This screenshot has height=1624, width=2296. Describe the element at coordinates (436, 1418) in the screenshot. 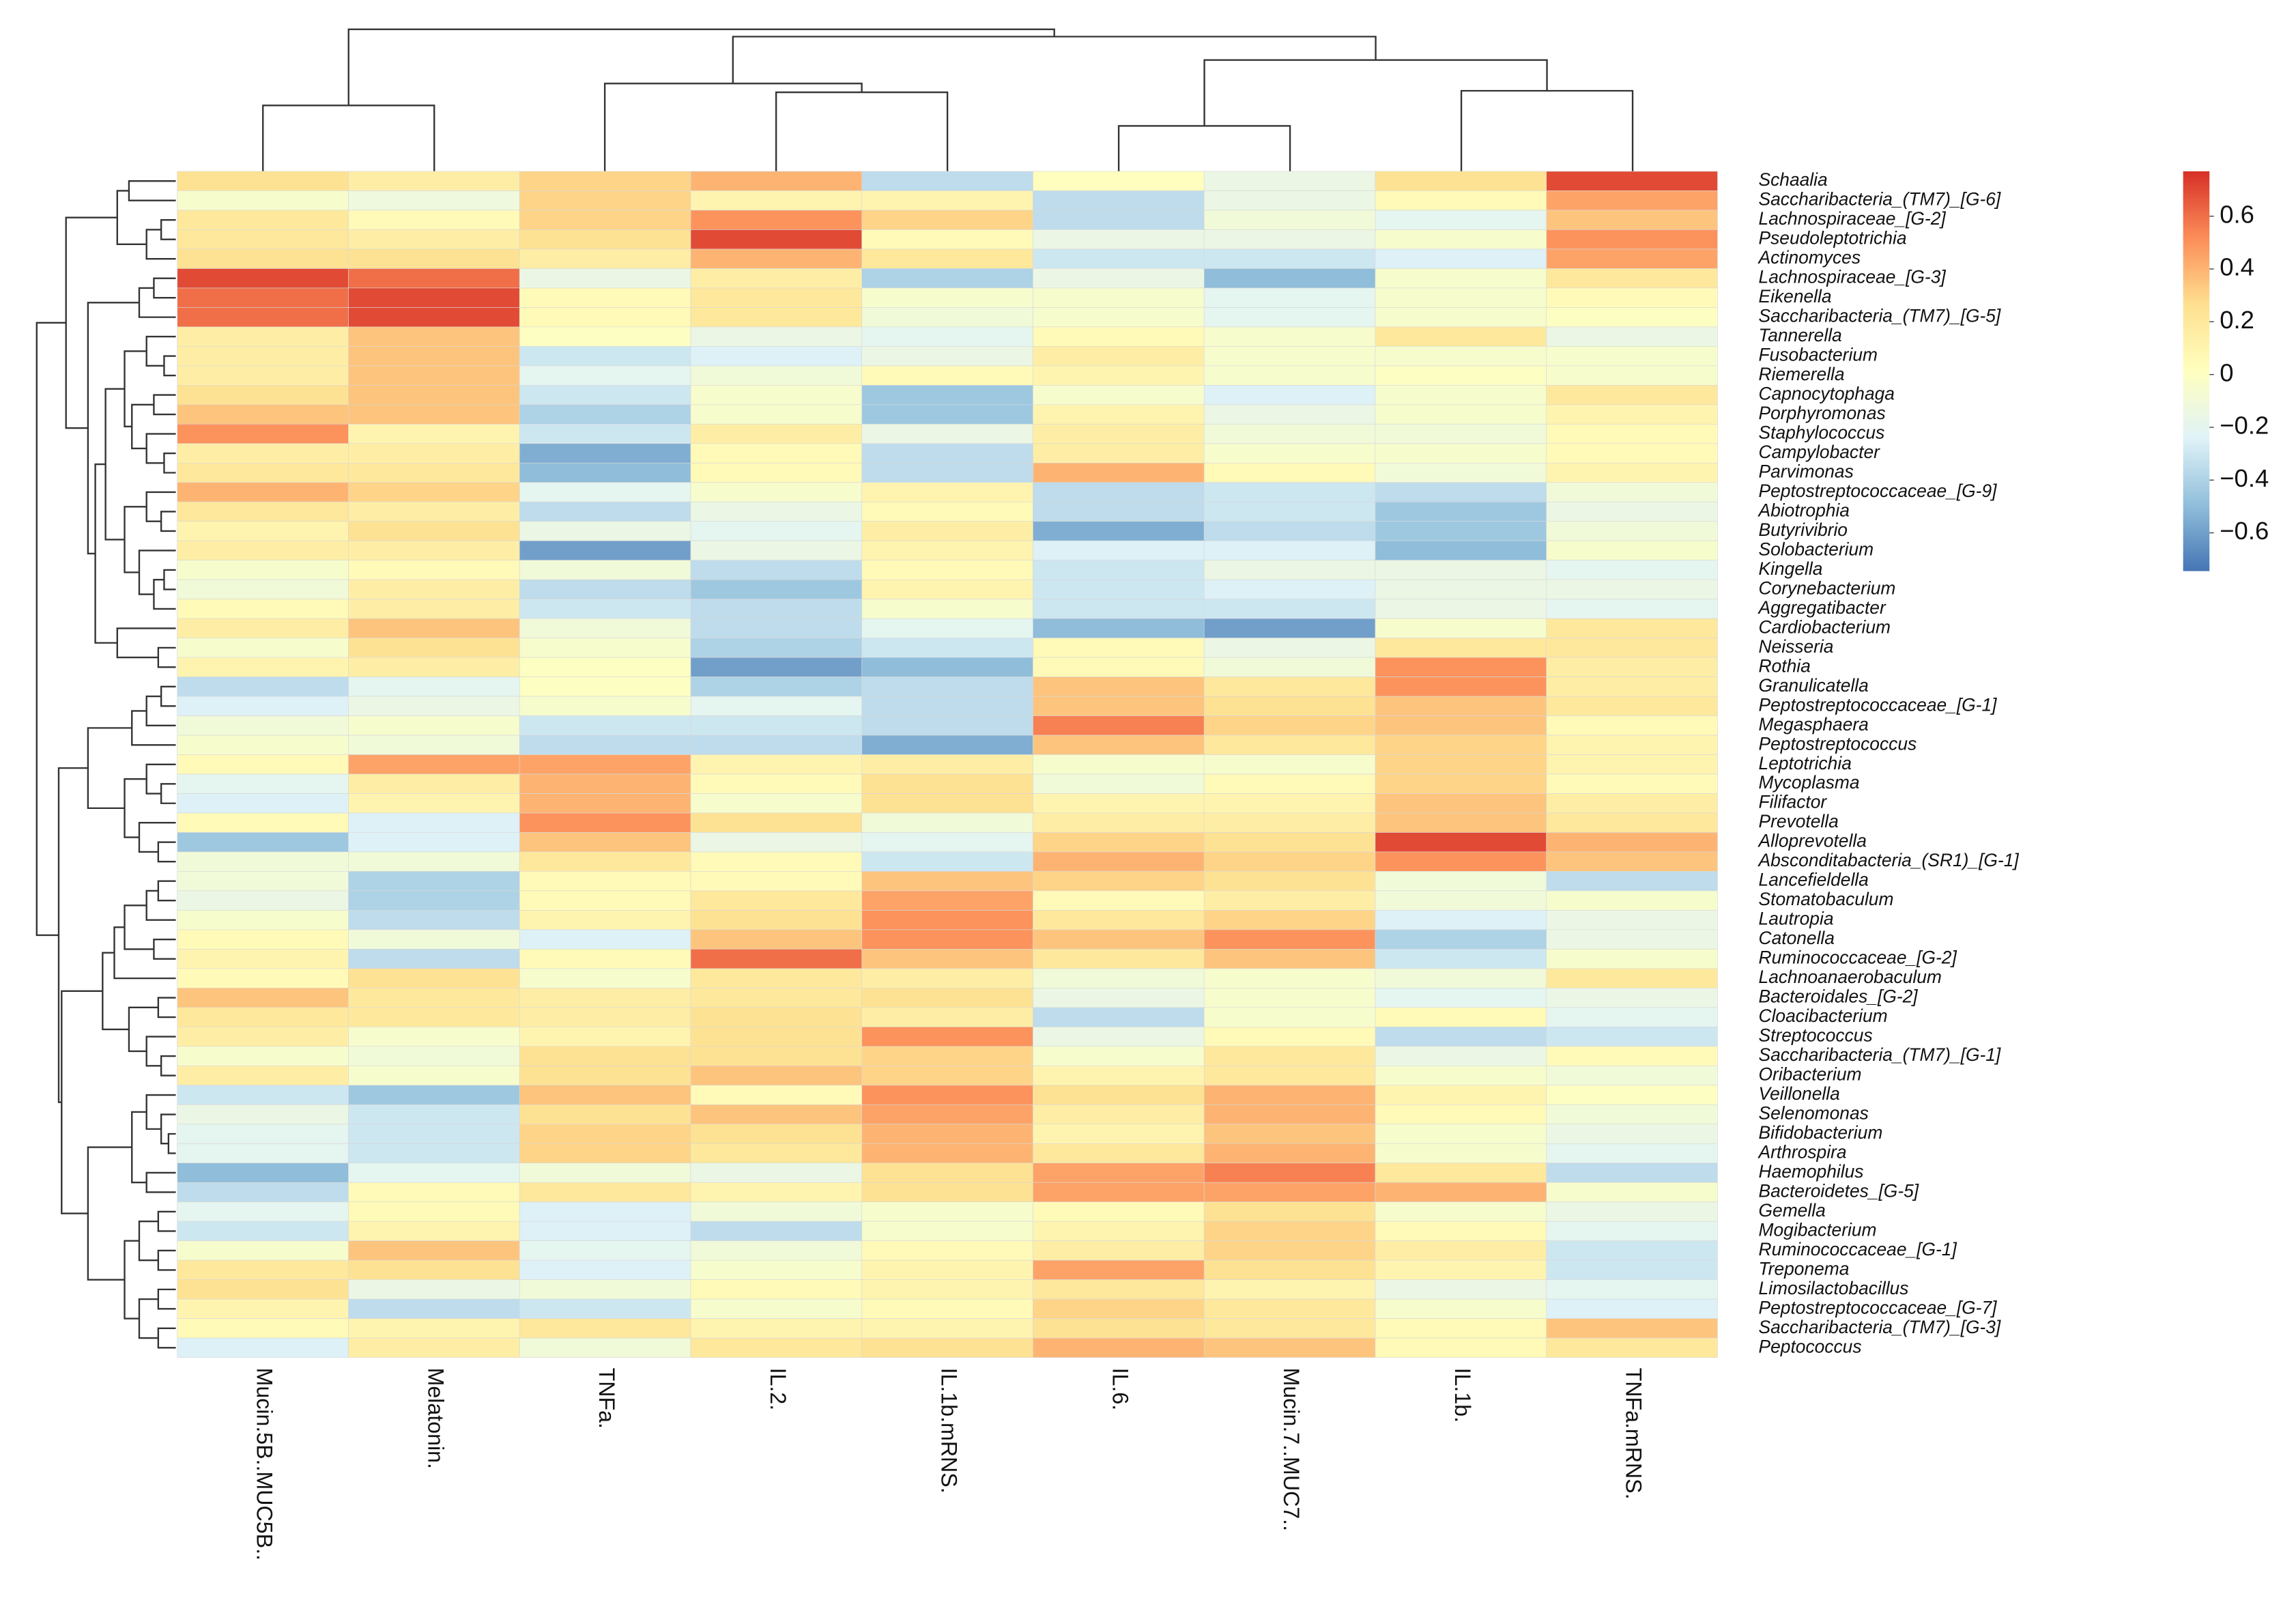

I see `column-label: Melatonin.` at that location.